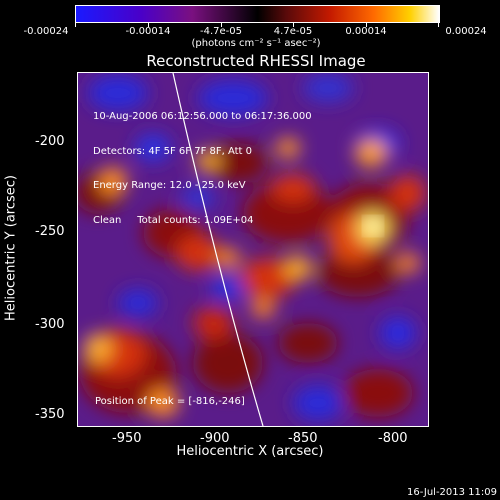 The width and height of the screenshot is (500, 500). I want to click on detectors: Detectors: 4F 5F 6F 7F 8F, Att 0, so click(173, 151).